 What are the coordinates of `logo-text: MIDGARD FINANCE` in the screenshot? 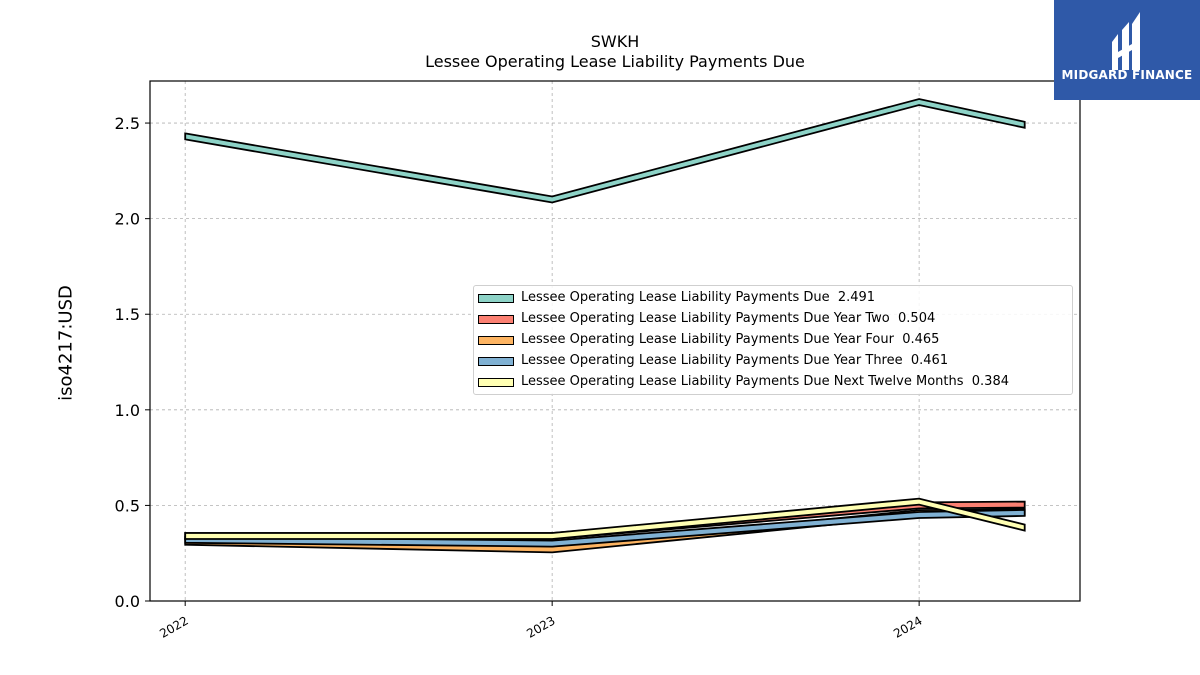 It's located at (1127, 75).